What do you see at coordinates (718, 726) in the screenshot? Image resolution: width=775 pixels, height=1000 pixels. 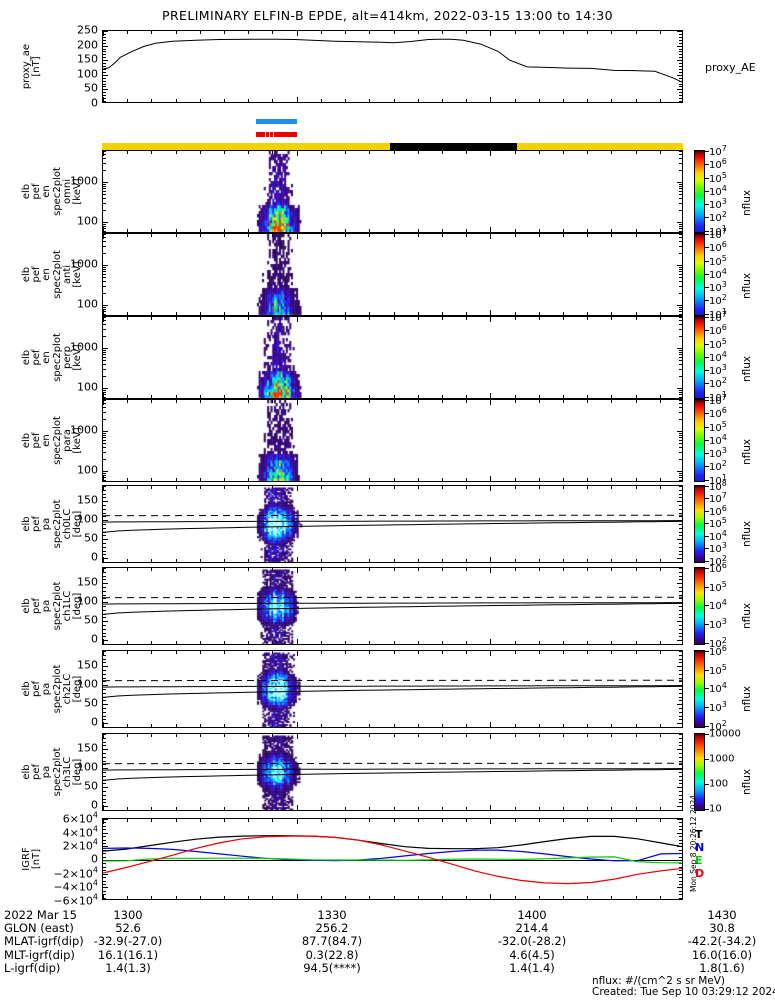 I see `colorbar-tick-label: 10²` at bounding box center [718, 726].